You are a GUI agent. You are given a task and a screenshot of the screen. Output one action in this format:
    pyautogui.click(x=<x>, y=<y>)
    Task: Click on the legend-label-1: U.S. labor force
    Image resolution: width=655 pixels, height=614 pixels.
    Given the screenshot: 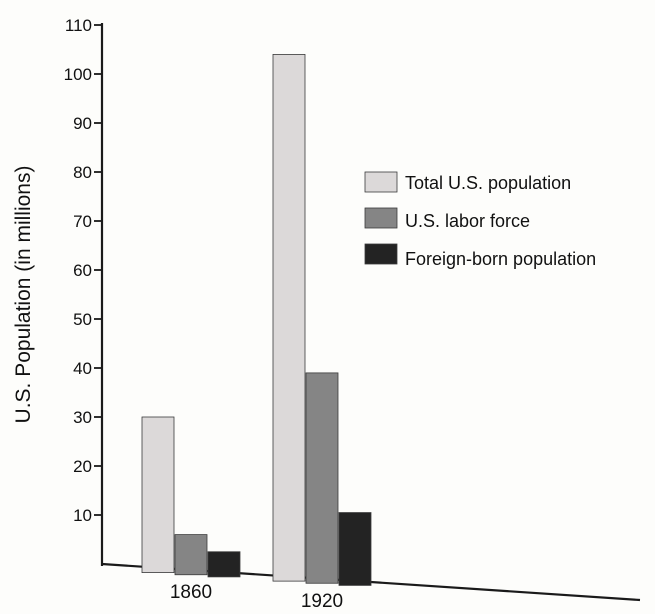 What is the action you would take?
    pyautogui.click(x=467, y=221)
    